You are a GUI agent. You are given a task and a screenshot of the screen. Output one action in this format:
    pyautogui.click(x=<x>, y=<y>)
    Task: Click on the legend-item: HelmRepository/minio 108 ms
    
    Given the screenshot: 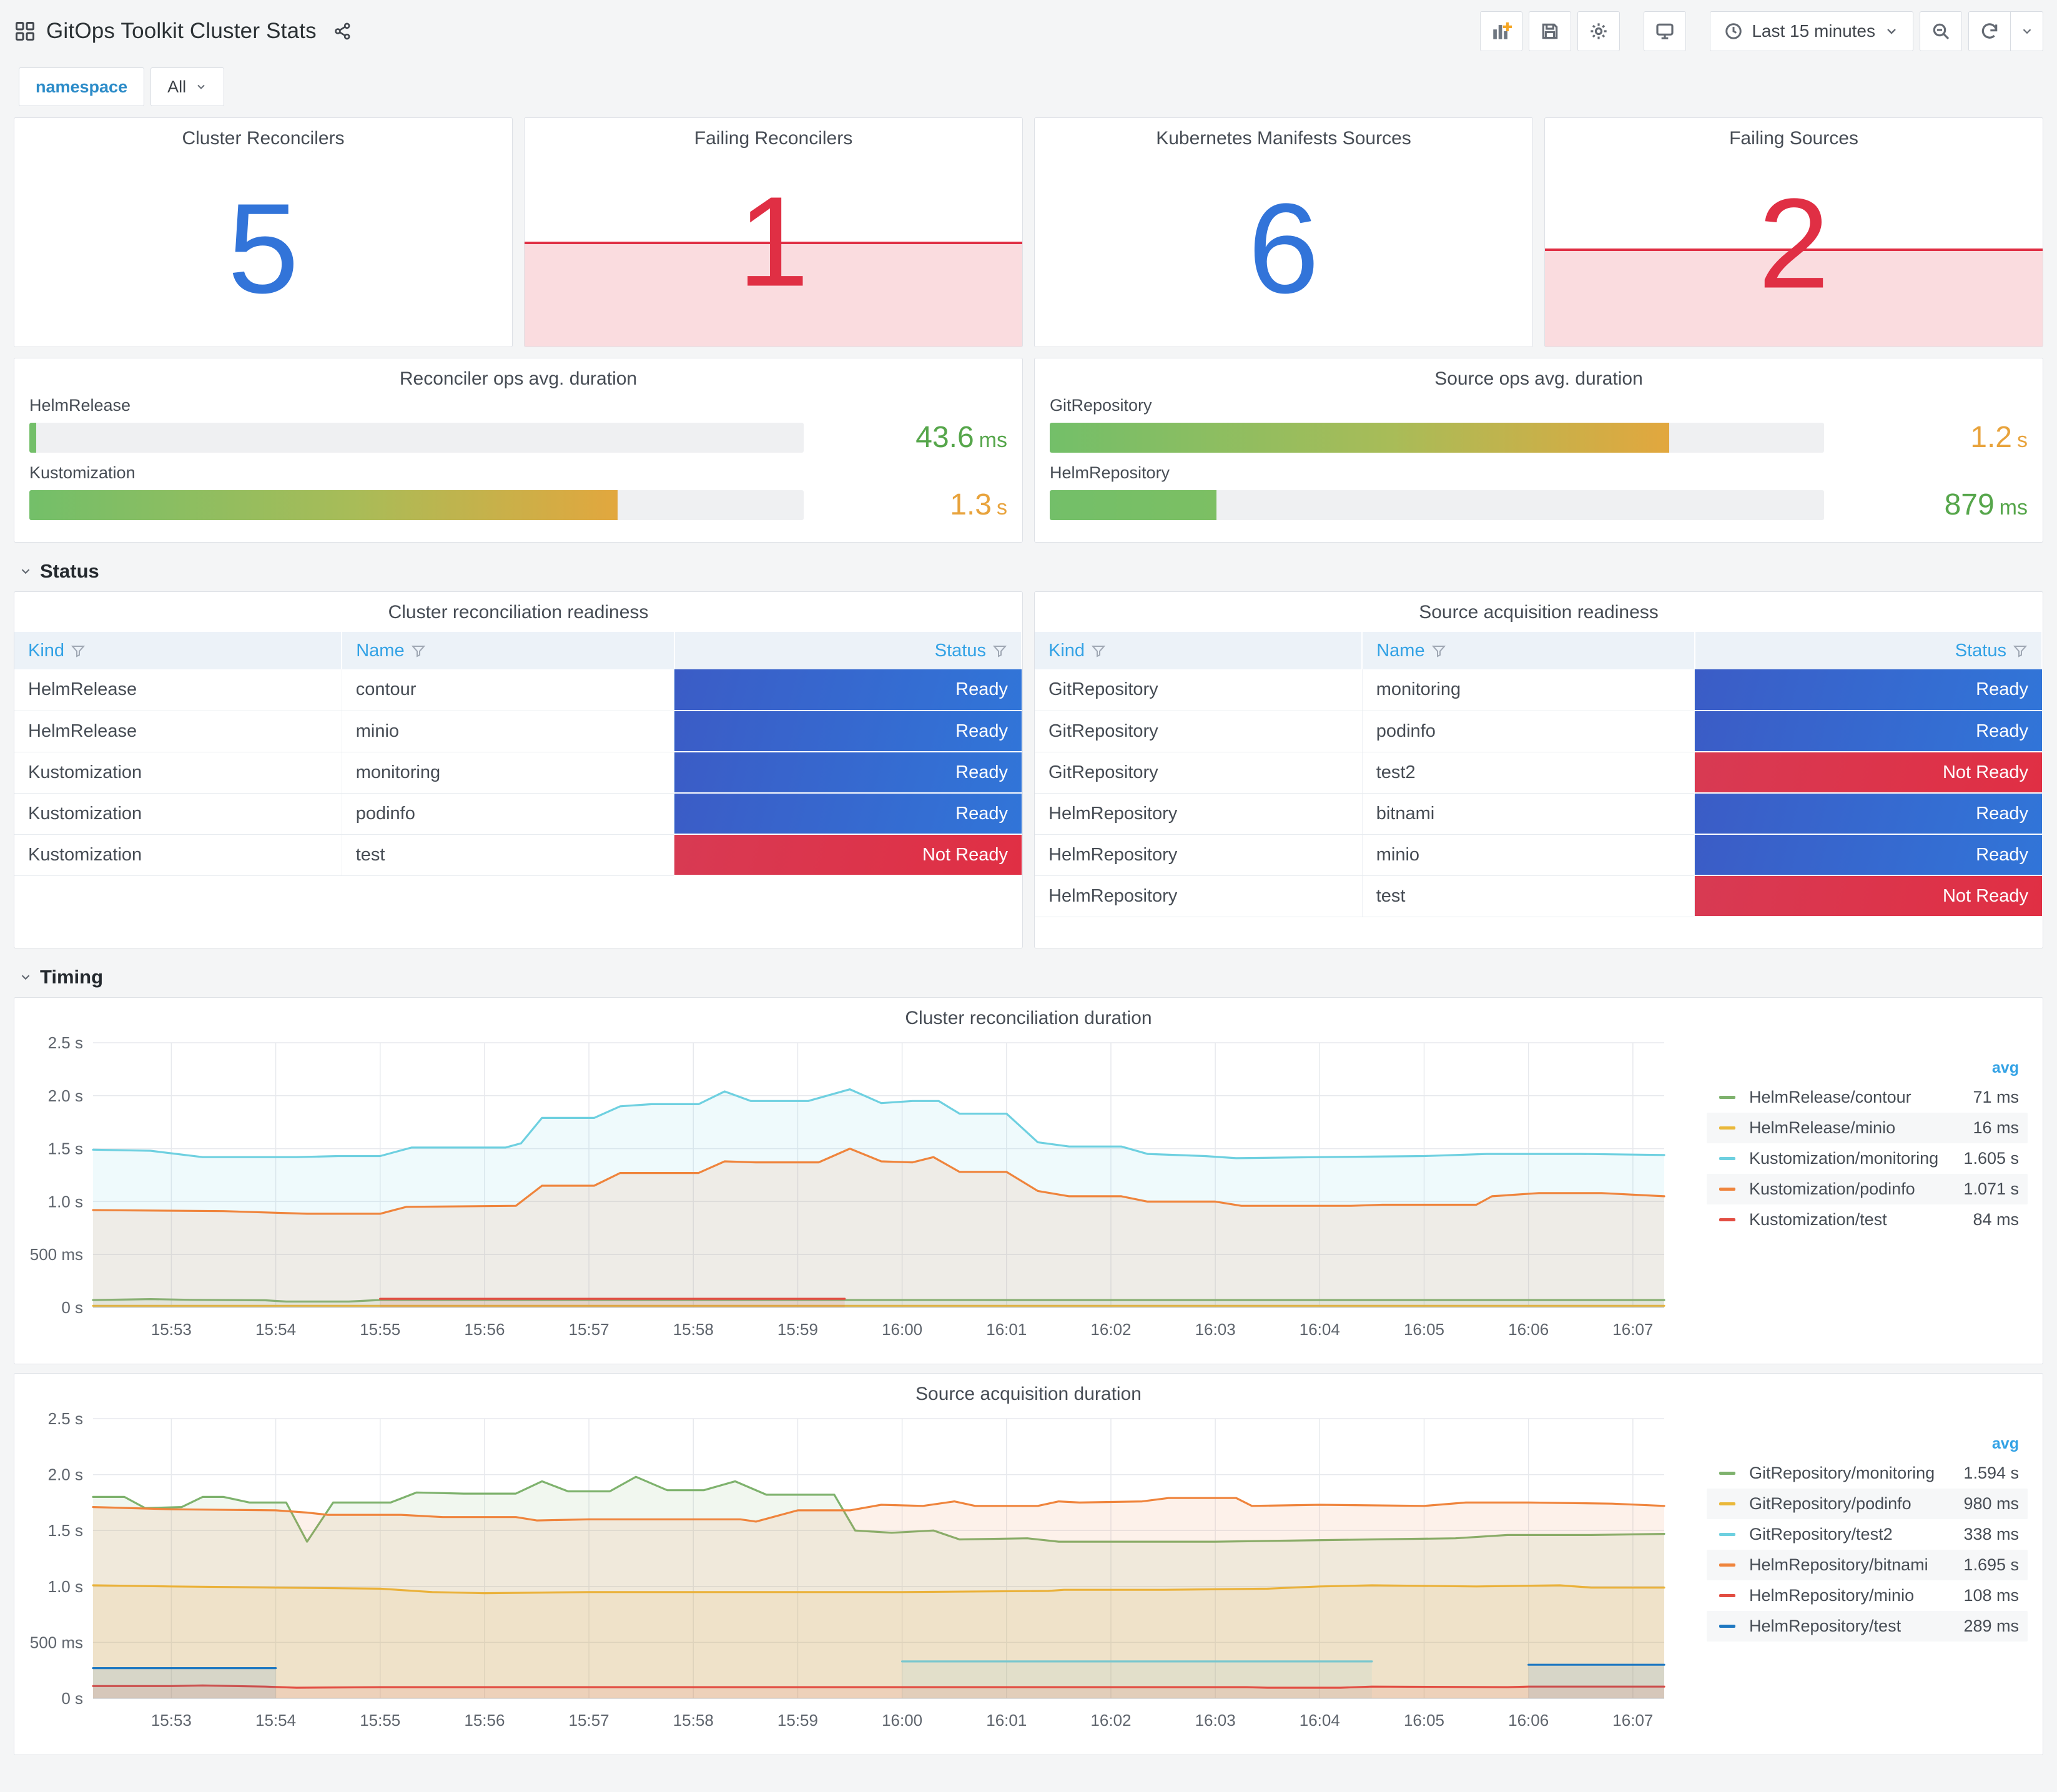 What is the action you would take?
    pyautogui.click(x=1867, y=1595)
    